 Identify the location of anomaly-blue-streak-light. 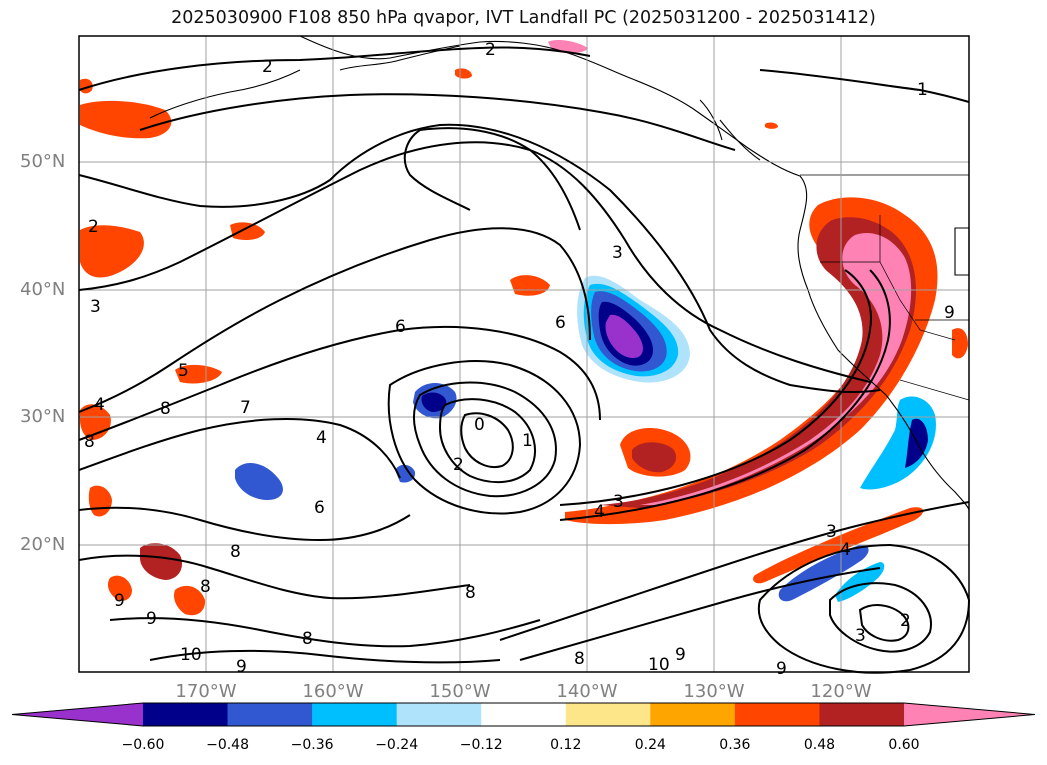
(860, 582).